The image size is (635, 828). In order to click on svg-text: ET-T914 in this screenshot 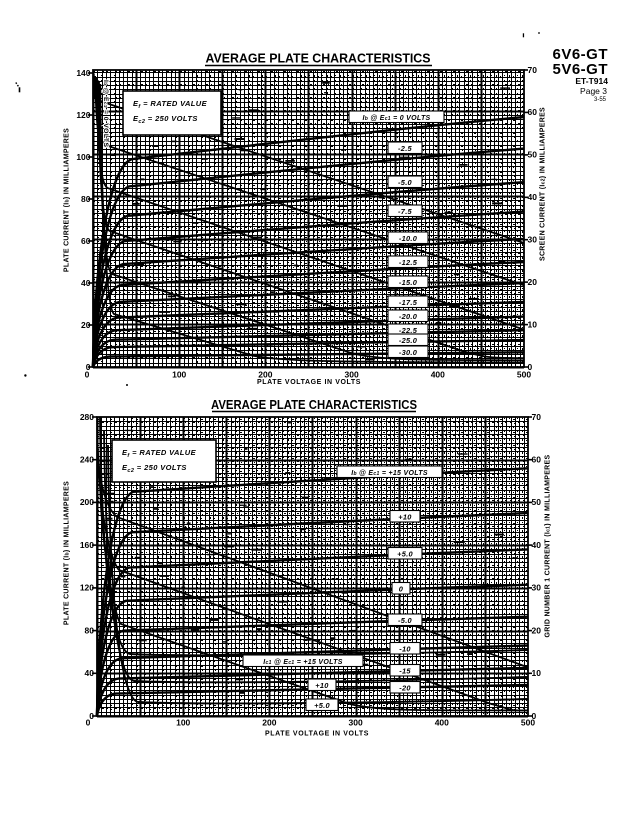, I will do `click(591, 81)`.